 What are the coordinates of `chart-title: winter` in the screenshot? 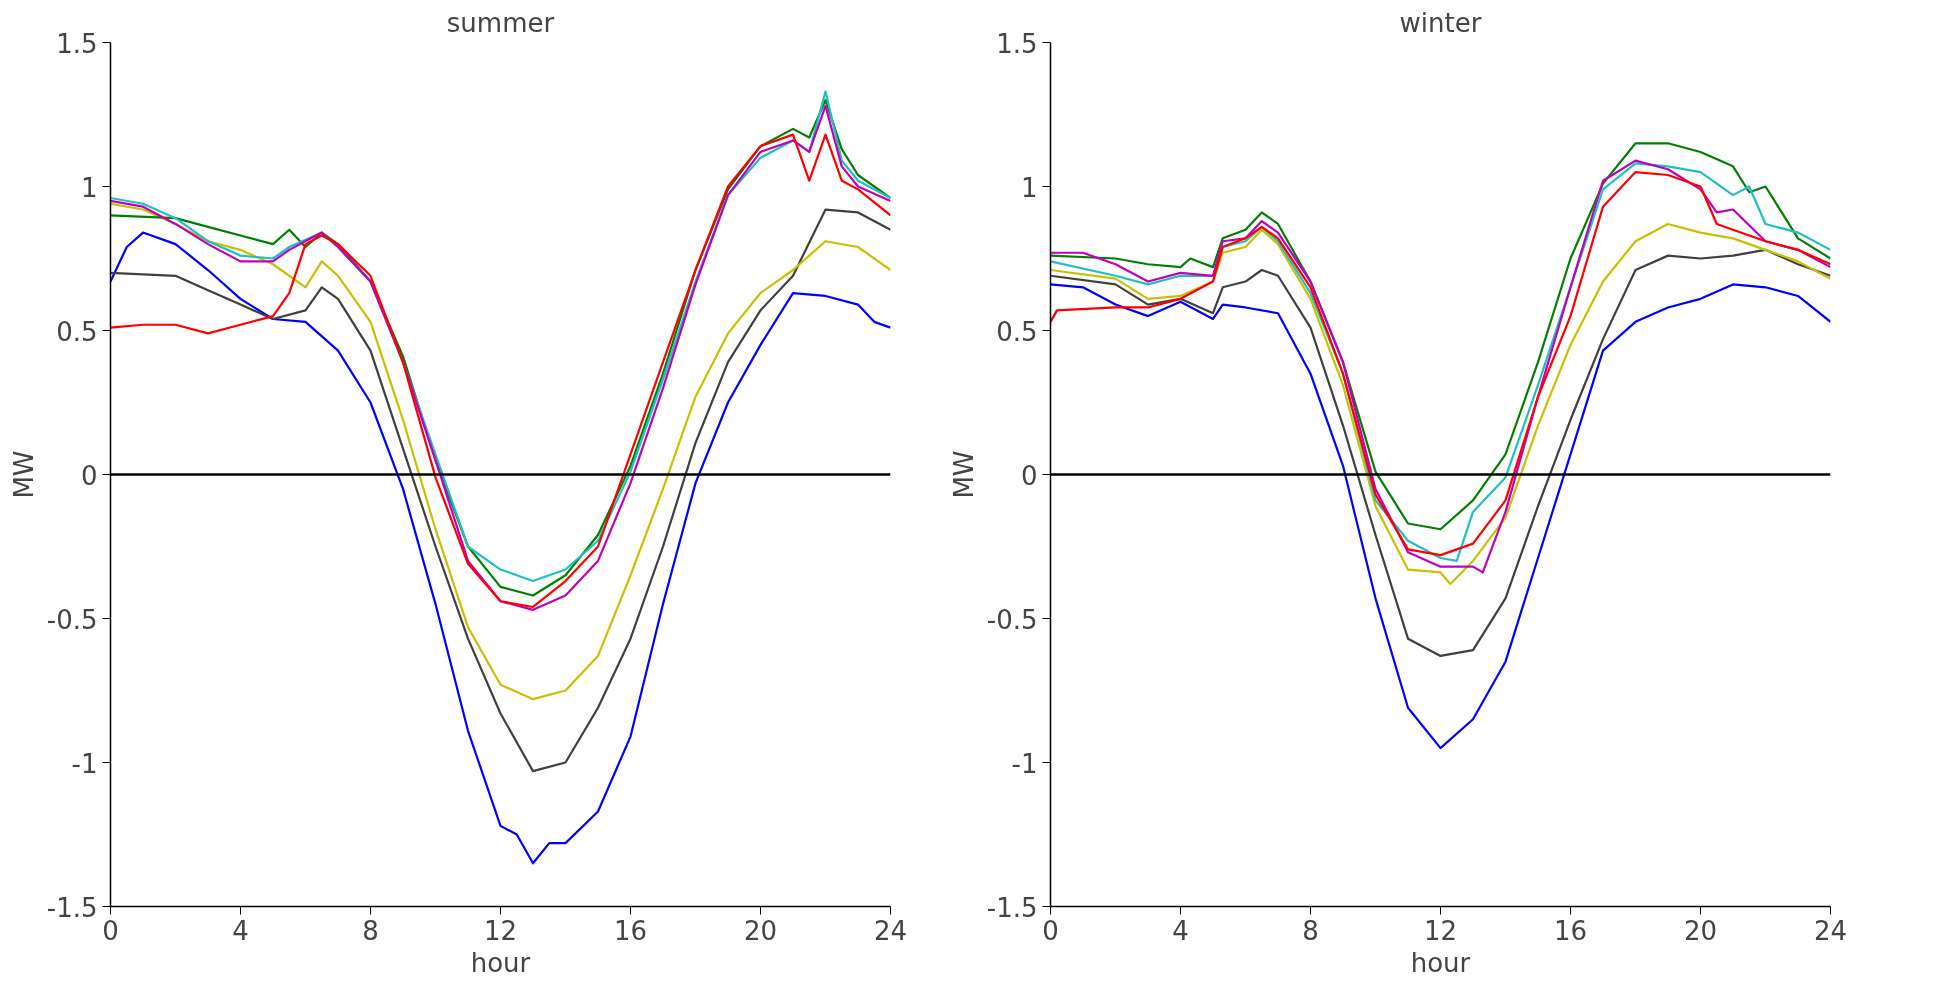 It's located at (1440, 22).